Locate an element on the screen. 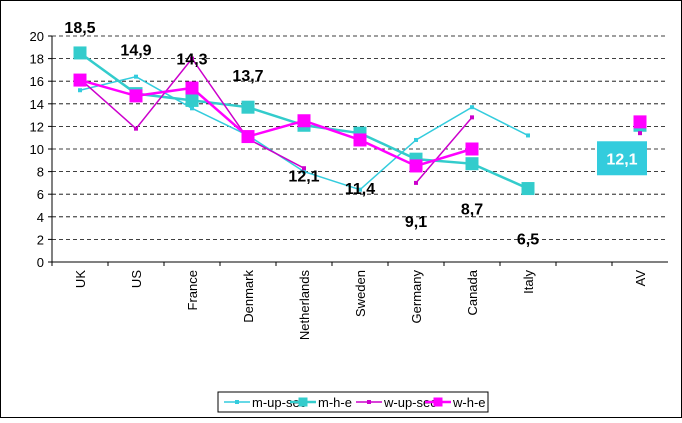 The width and height of the screenshot is (682, 423). x-tick-label: Italy is located at coordinates (528, 282).